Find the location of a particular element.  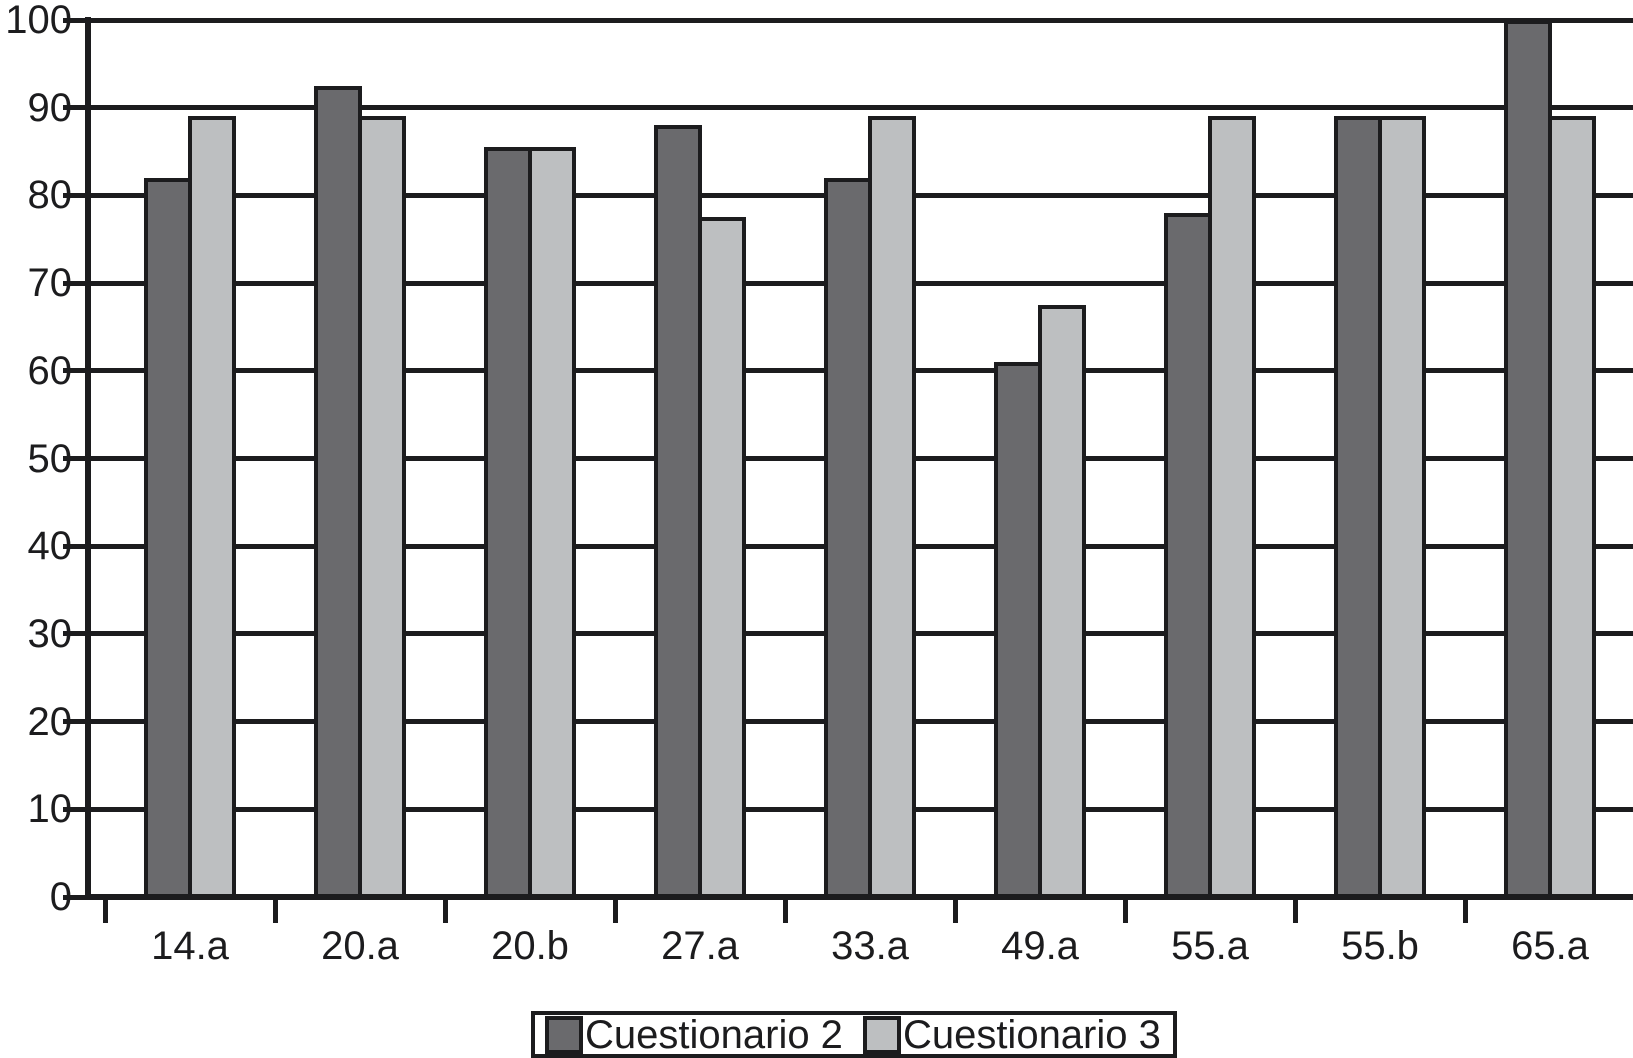

x-axis-label: 49.a is located at coordinates (1040, 946).